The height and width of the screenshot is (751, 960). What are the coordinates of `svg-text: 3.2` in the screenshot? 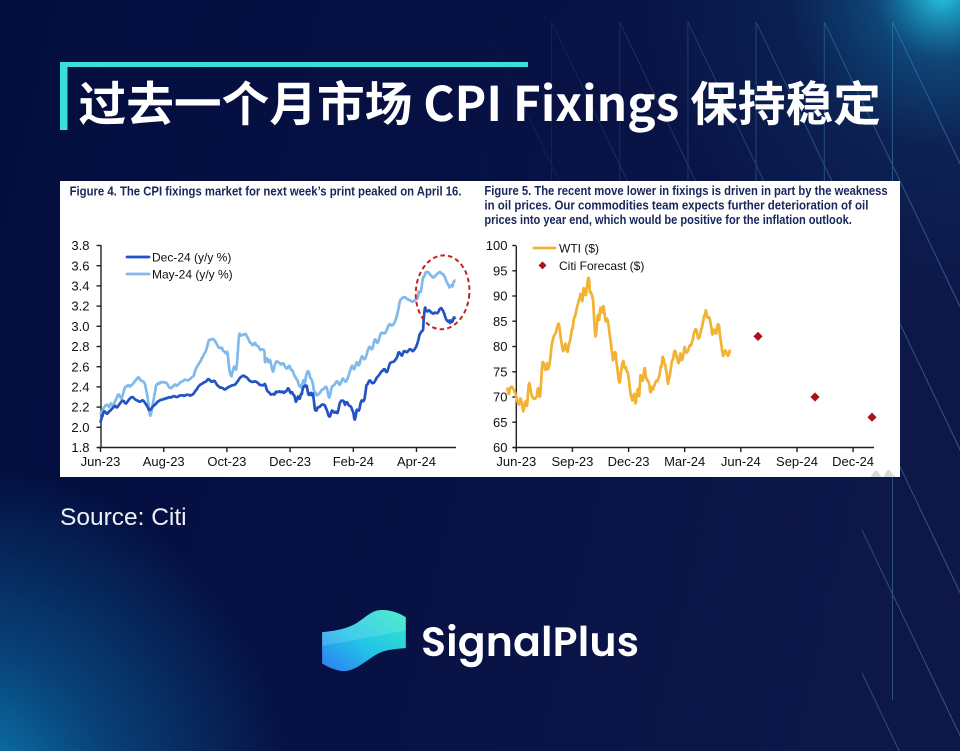 It's located at (80, 306).